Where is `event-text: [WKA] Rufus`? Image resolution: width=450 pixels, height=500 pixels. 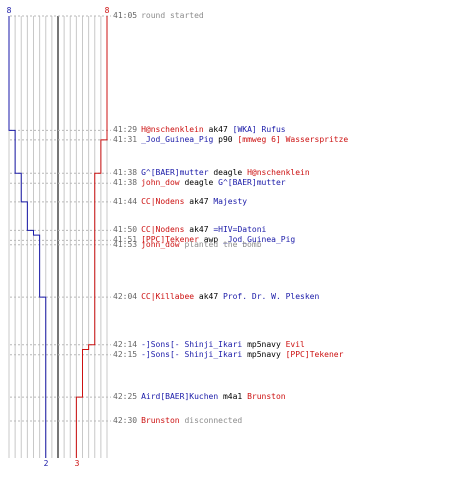
event-text: [WKA] Rufus is located at coordinates (259, 130).